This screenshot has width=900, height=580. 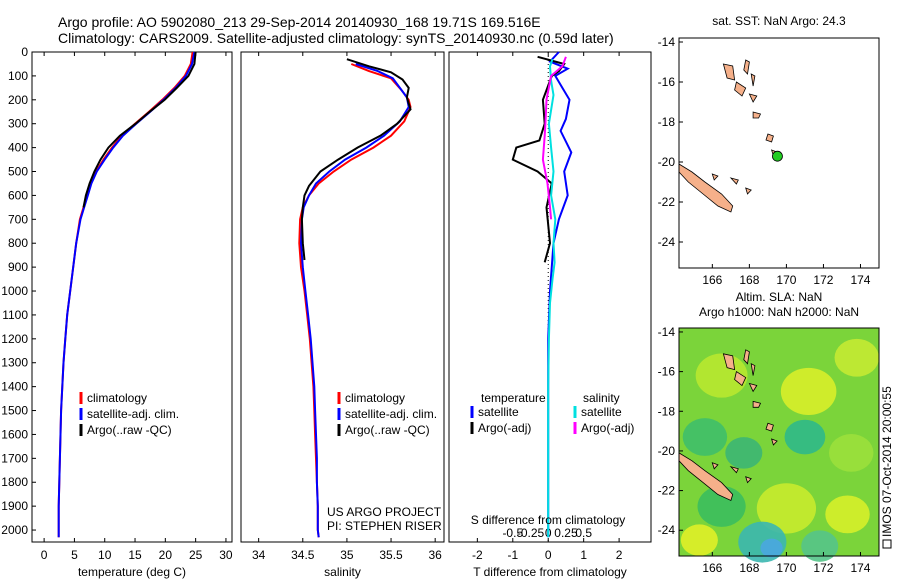 What do you see at coordinates (74, 555) in the screenshot?
I see `temperature-tick-label: 5` at bounding box center [74, 555].